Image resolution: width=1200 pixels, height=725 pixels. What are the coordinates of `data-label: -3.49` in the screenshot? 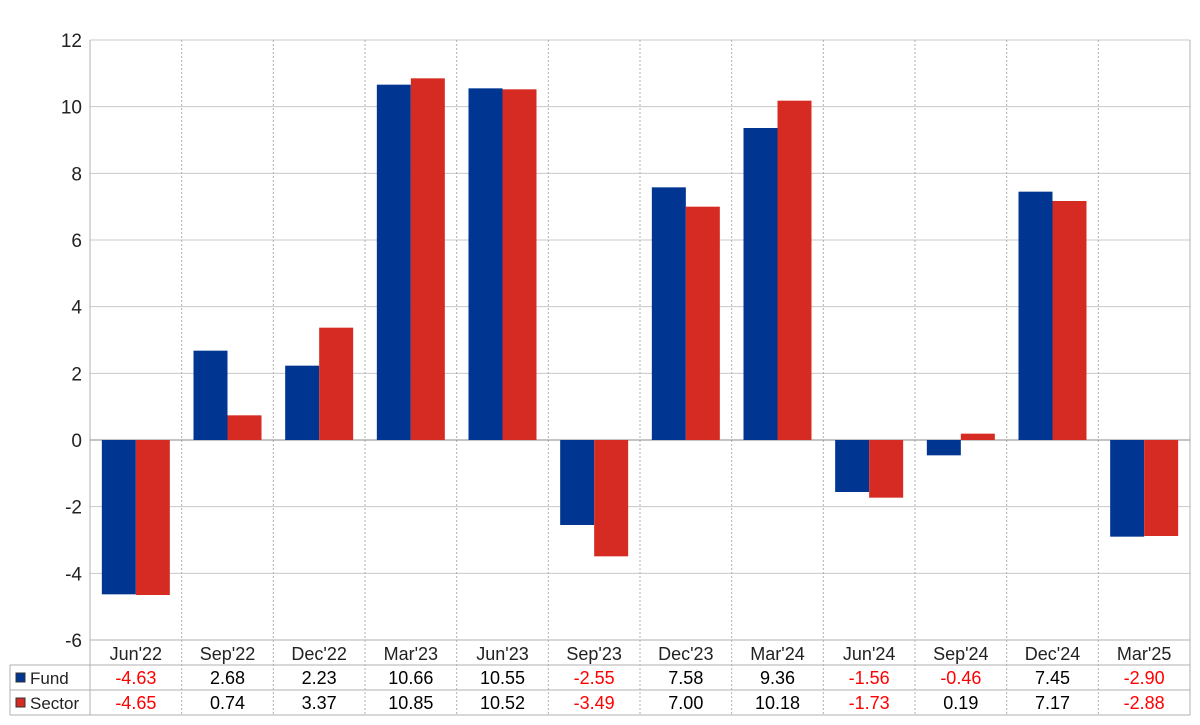 It's located at (594, 703).